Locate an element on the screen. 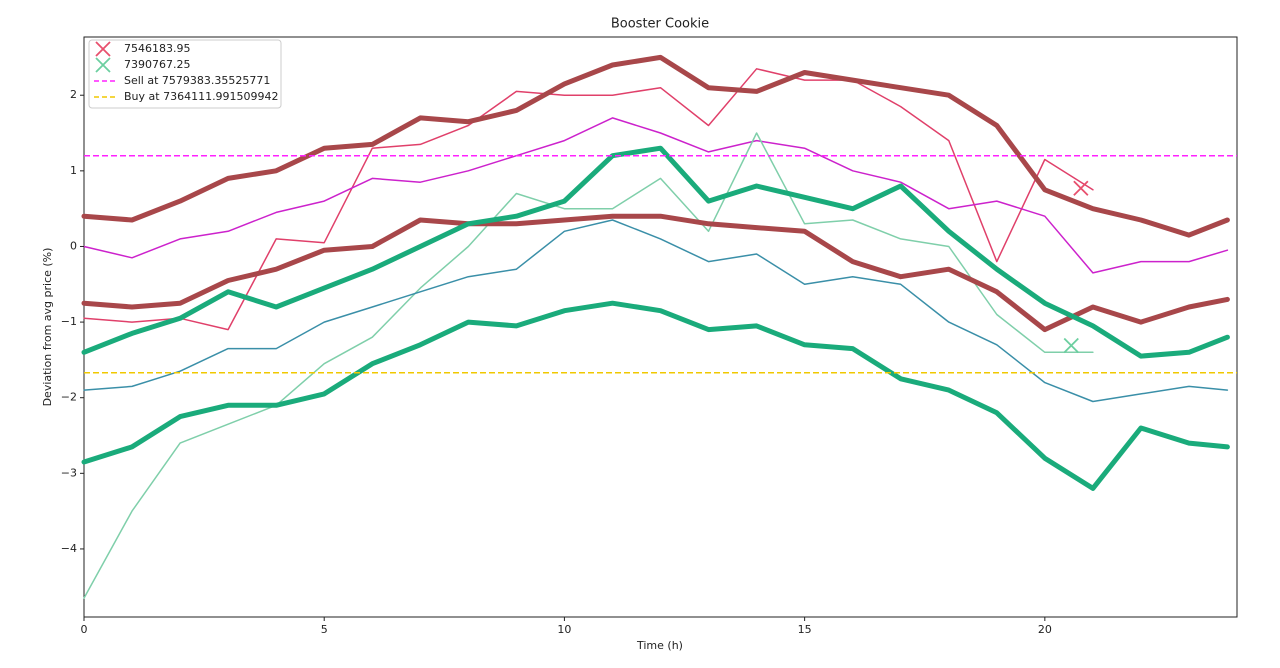  y-tick-label: −4 is located at coordinates (69, 548).